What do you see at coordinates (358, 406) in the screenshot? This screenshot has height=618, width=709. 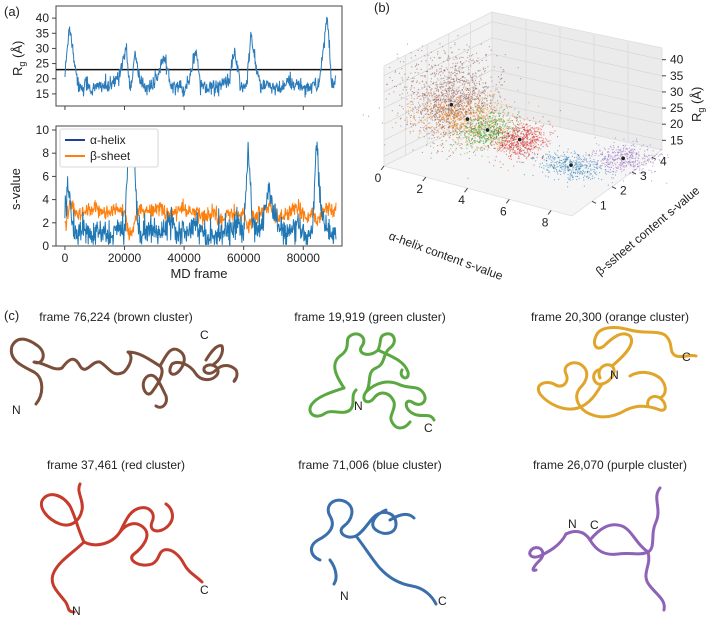 I see `green-n-terminus-label: N` at bounding box center [358, 406].